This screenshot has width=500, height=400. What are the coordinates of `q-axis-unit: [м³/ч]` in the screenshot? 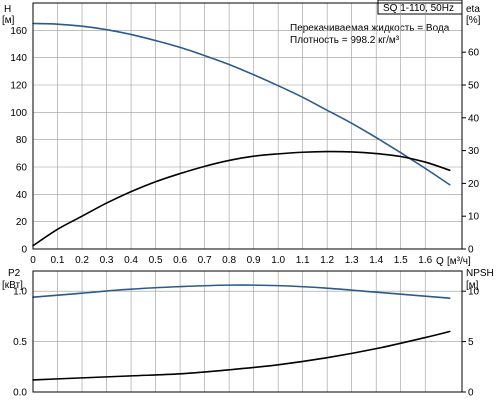 It's located at (459, 261).